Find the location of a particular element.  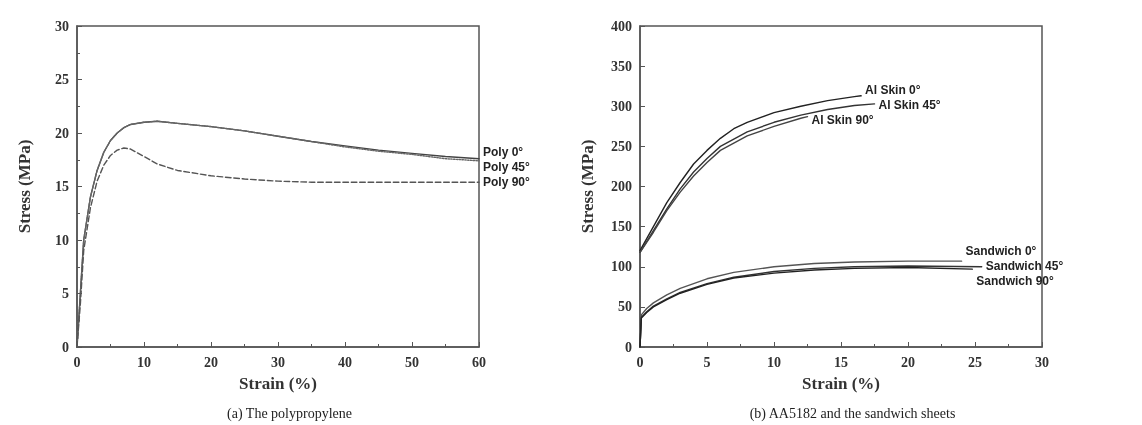

y-tick-label: 350 is located at coordinates (621, 66).